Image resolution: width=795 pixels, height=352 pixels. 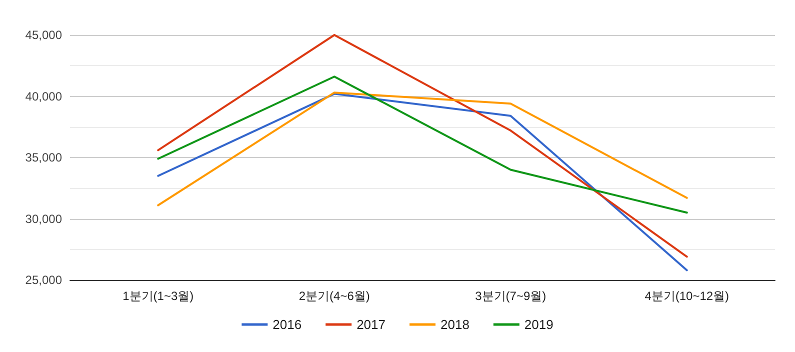 I want to click on y-tick-label: 45,000, so click(x=43, y=35).